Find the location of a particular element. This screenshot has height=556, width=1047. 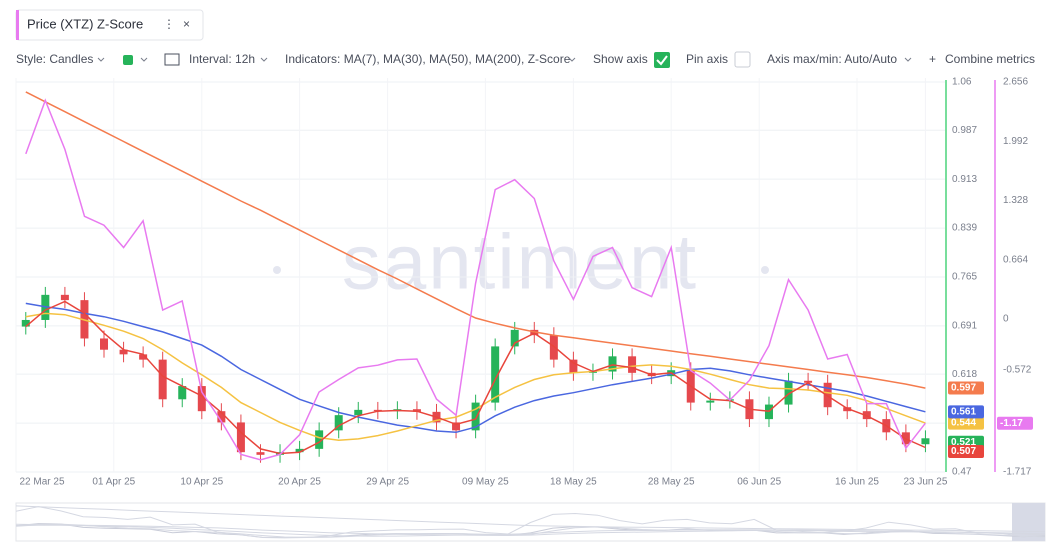

x-tick-label: 06 Jun 25 is located at coordinates (759, 482).